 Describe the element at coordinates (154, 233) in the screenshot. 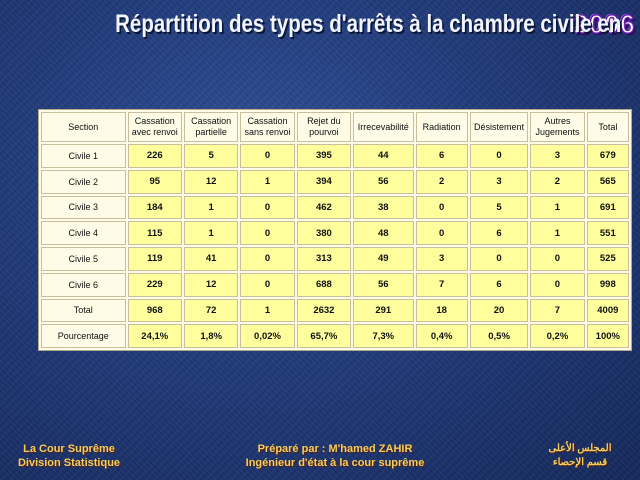

I see `table-cell: 115` at that location.